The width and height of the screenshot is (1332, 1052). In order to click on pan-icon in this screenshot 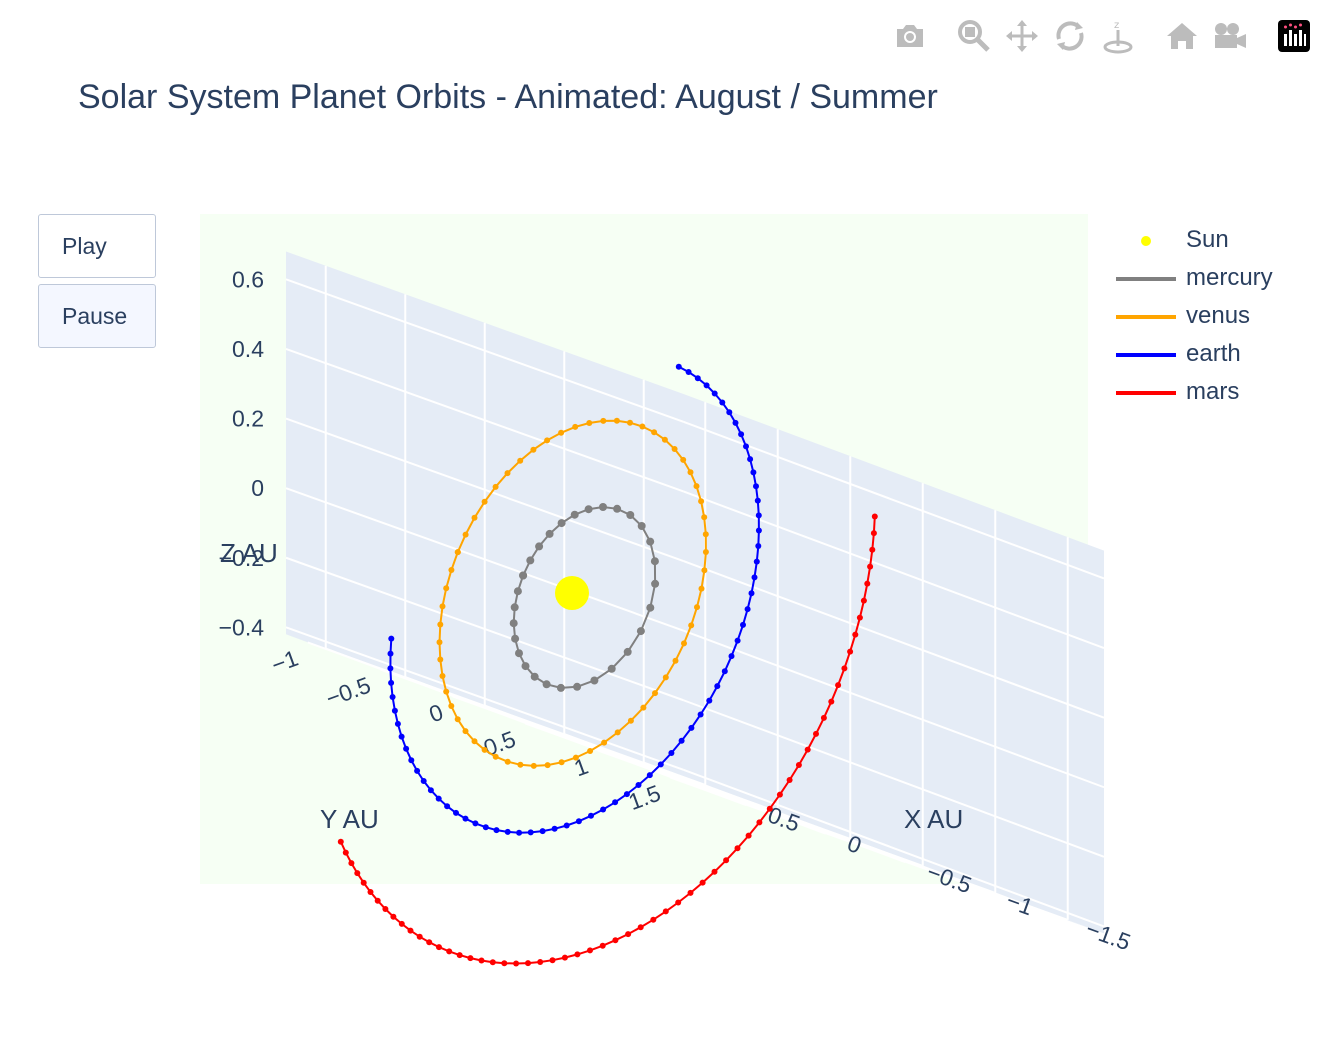, I will do `click(1022, 36)`.